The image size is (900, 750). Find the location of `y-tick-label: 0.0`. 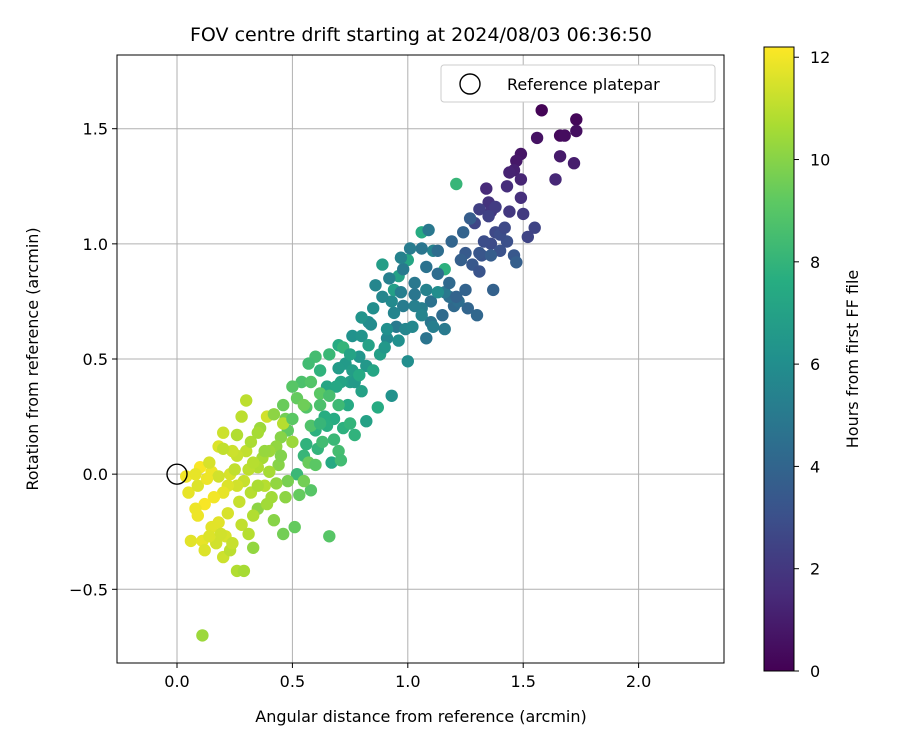

y-tick-label: 0.0 is located at coordinates (95, 474).